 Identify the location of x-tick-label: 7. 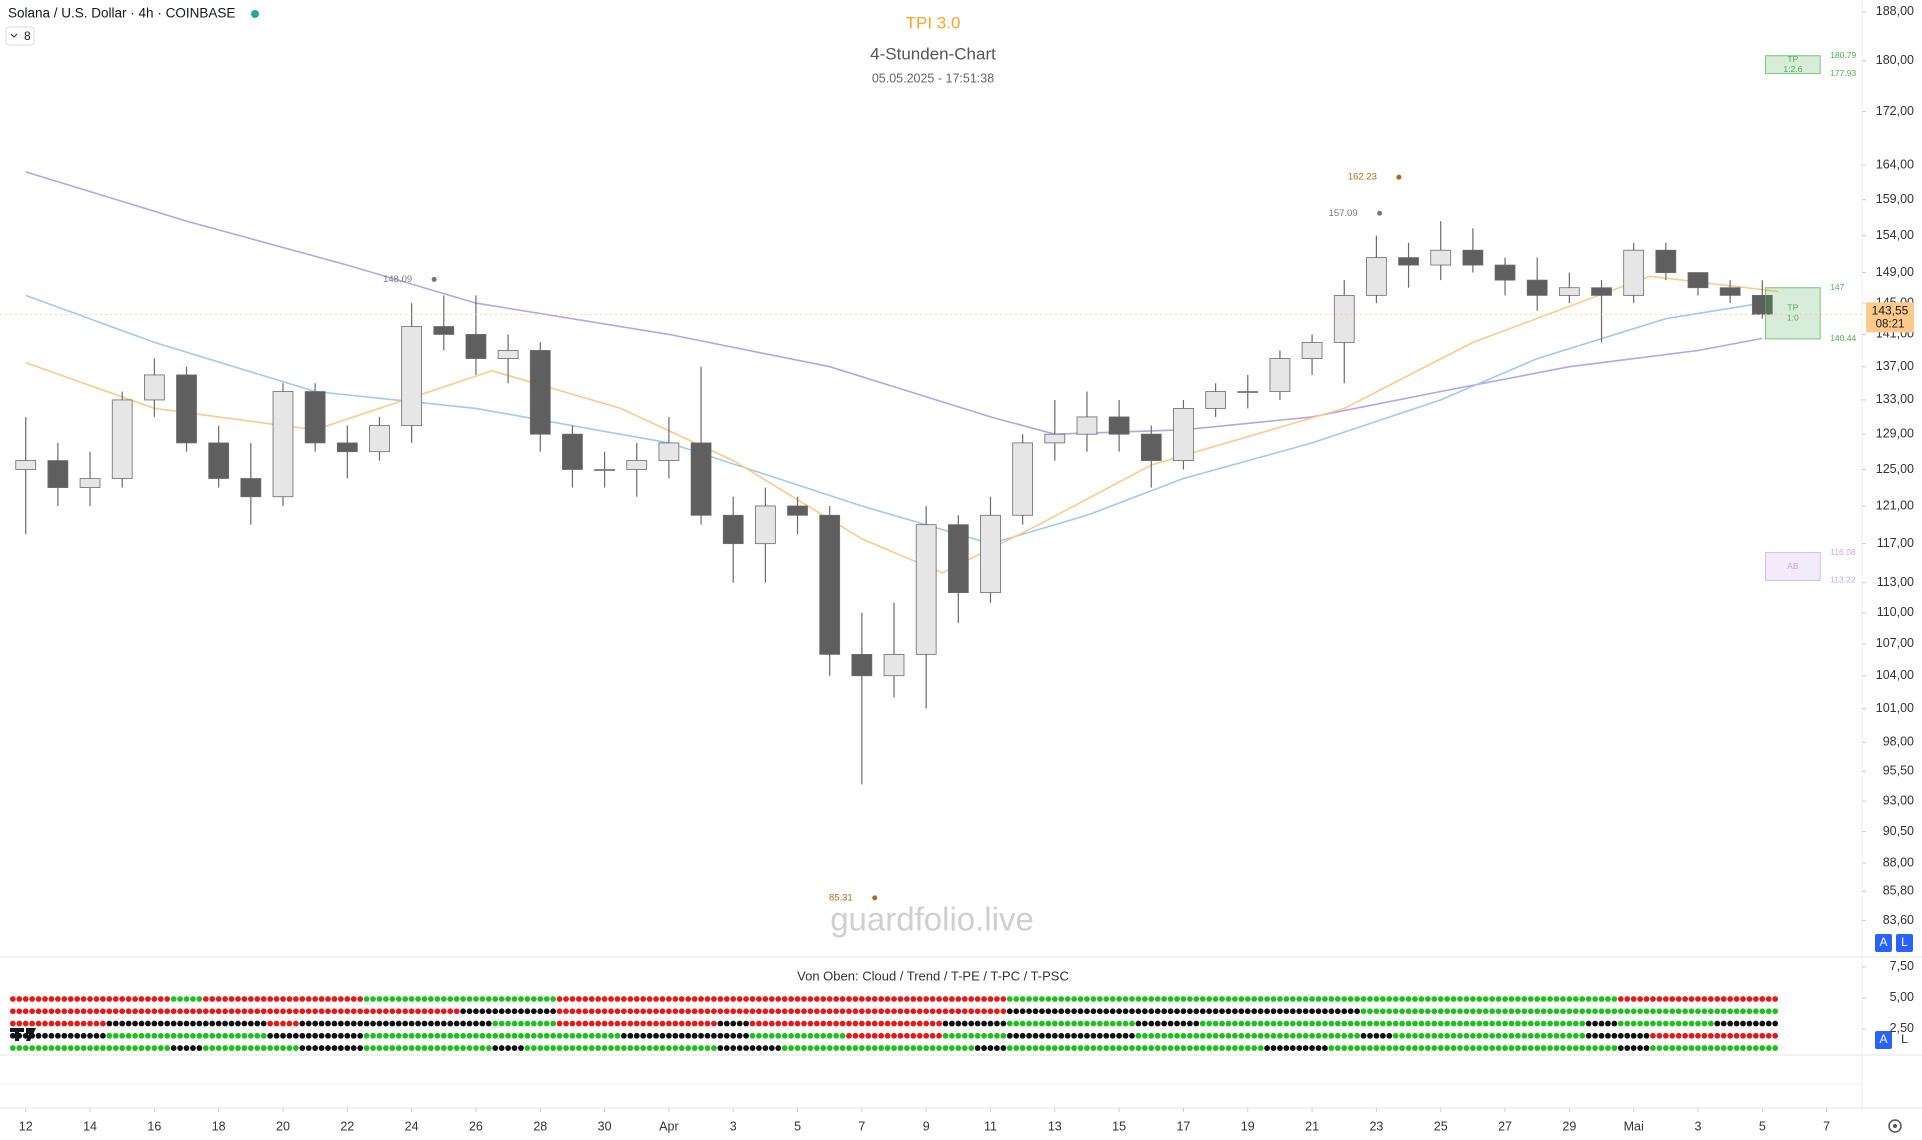
(1826, 1126).